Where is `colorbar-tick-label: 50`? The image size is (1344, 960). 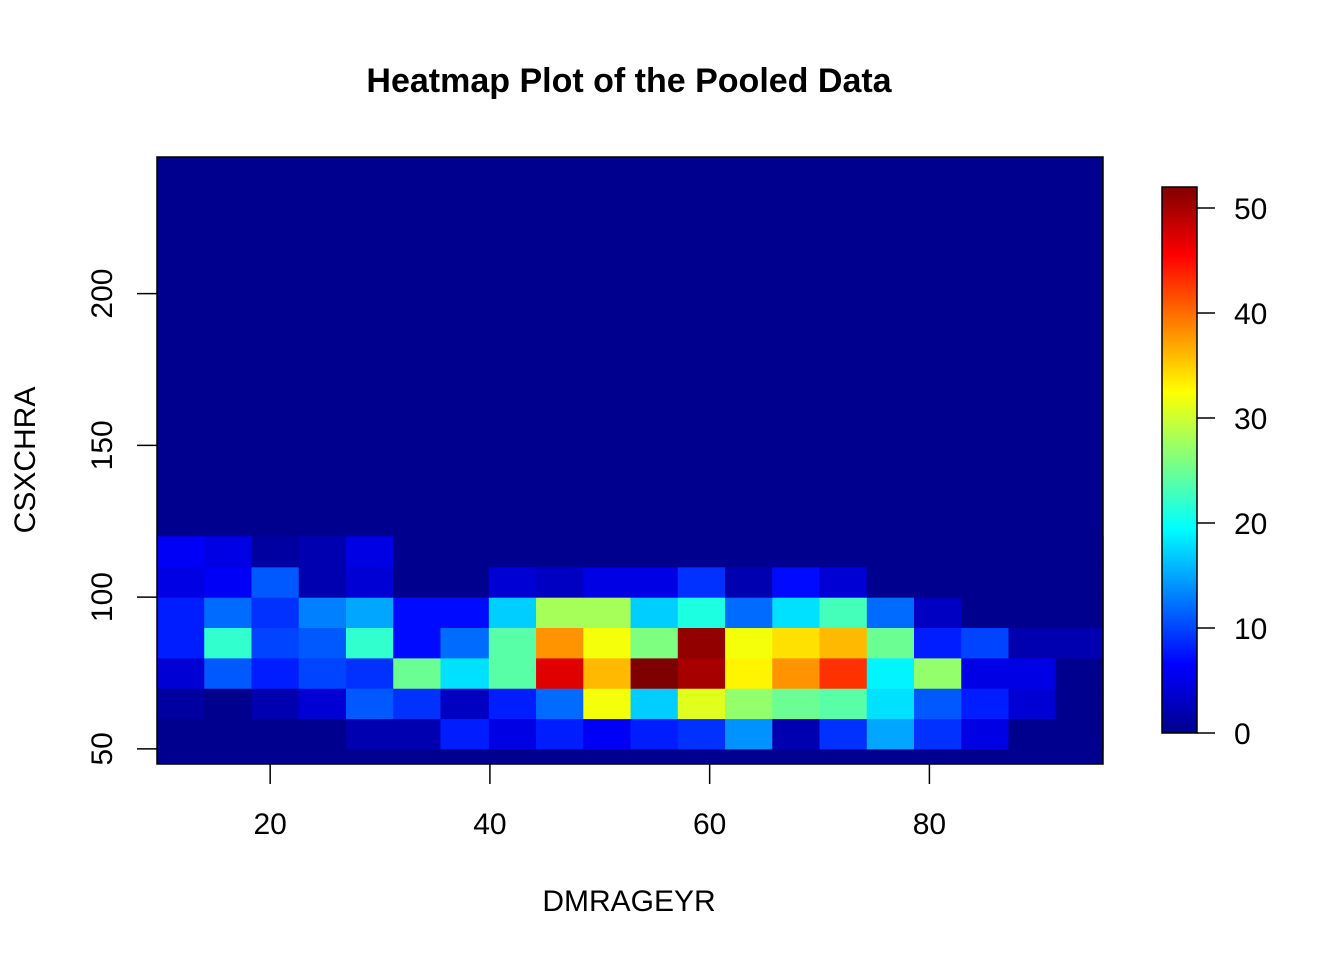
colorbar-tick-label: 50 is located at coordinates (1250, 209).